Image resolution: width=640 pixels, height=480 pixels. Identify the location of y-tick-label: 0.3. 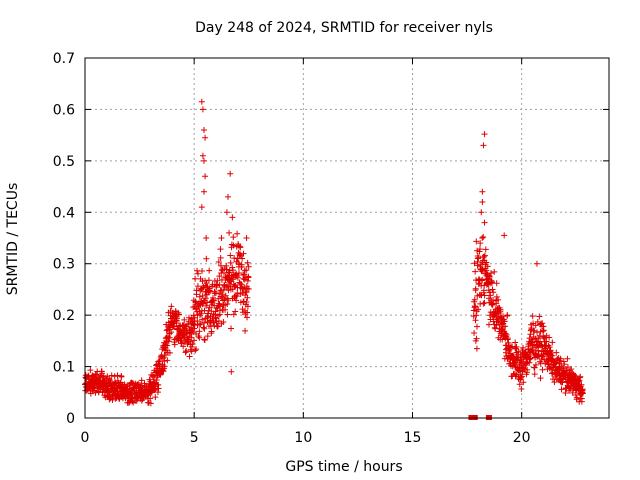
(64, 265).